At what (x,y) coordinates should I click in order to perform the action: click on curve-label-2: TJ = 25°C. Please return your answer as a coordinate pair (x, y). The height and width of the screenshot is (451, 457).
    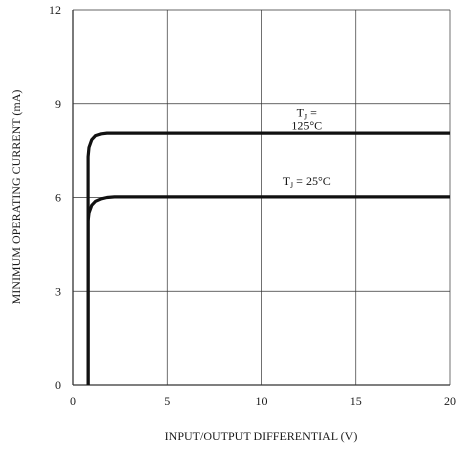
    Looking at the image, I should click on (307, 182).